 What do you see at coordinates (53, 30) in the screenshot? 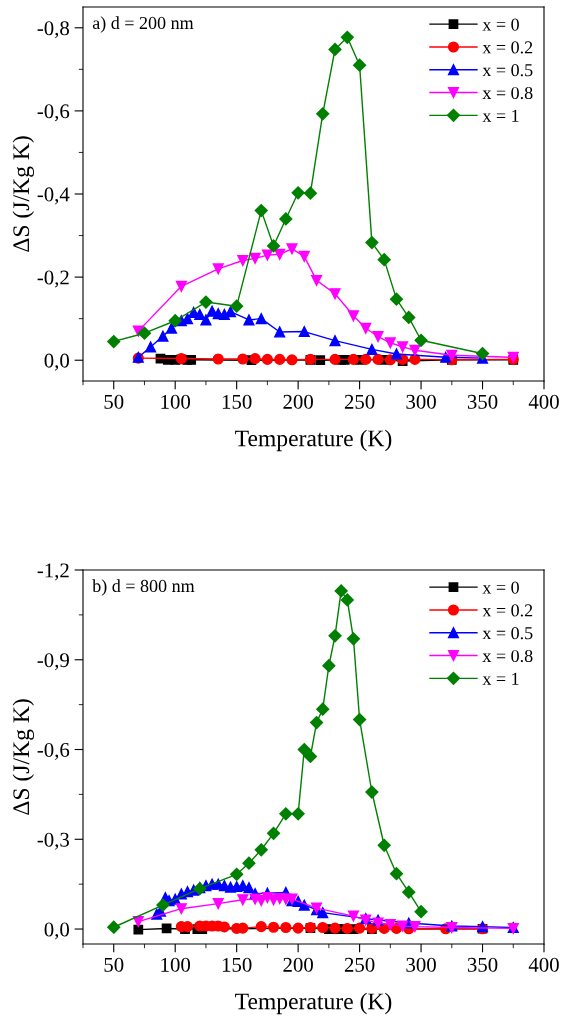
I see `y-tick-label: -0,8` at bounding box center [53, 30].